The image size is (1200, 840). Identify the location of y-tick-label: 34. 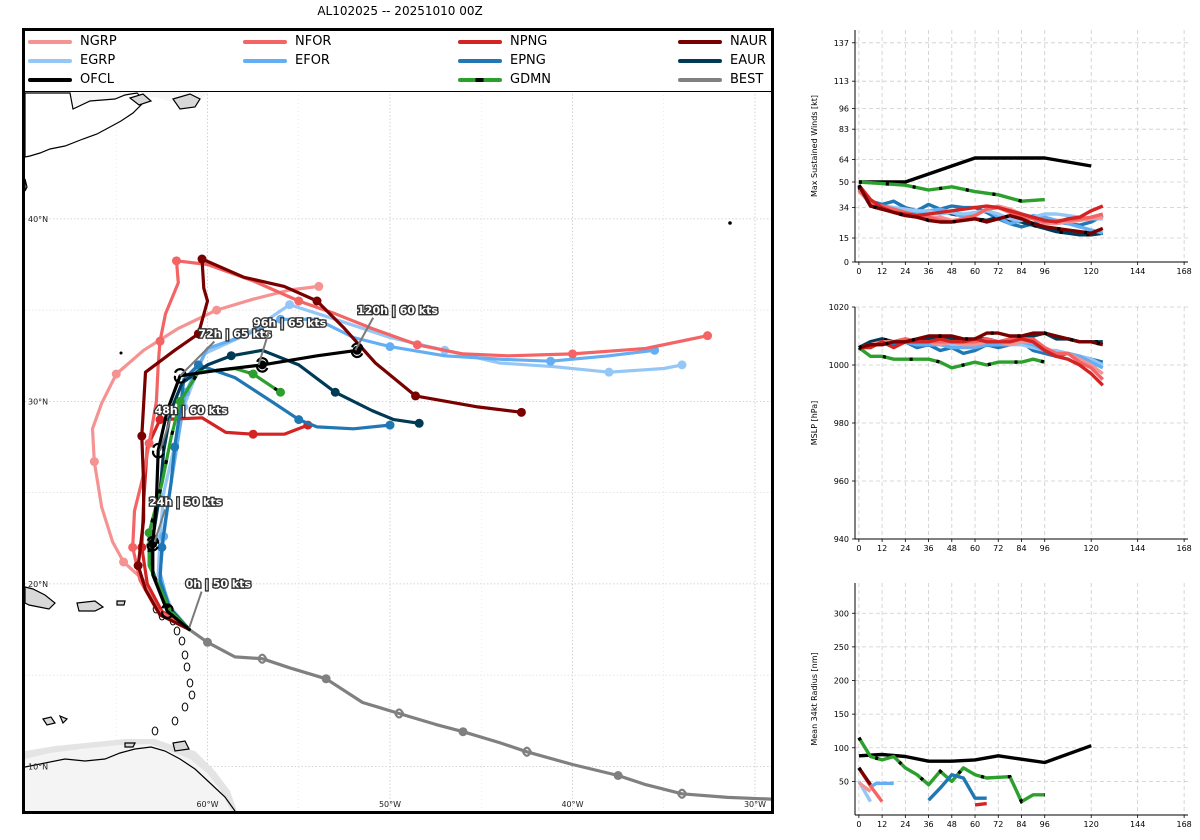
(844, 208).